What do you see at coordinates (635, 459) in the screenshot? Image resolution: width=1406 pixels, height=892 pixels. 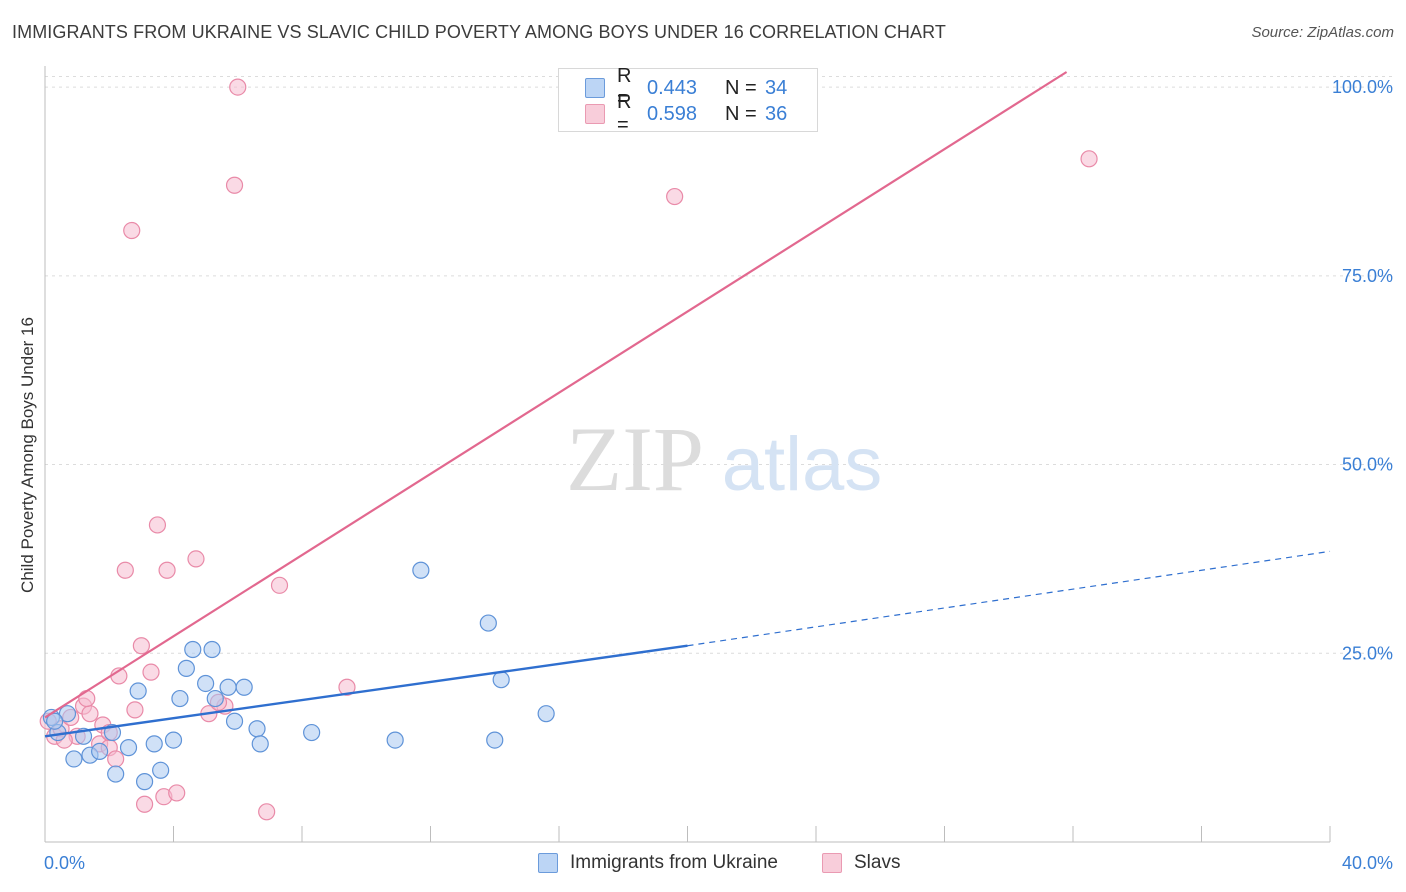 I see `watermark-zip: ZIP` at bounding box center [635, 459].